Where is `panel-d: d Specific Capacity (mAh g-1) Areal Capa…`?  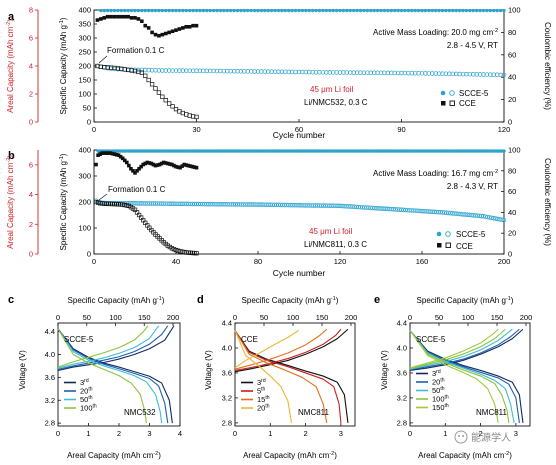
panel-d: d Specific Capacity (mAh g-1) Areal Capa… is located at coordinates (277, 377).